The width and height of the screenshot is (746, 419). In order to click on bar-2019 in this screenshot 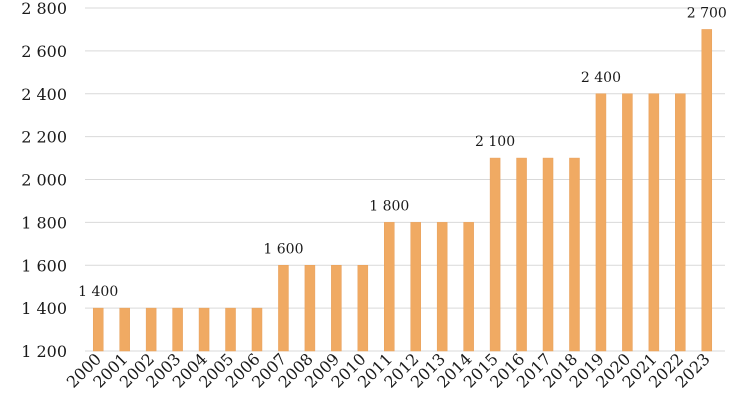, I will do `click(601, 222)`.